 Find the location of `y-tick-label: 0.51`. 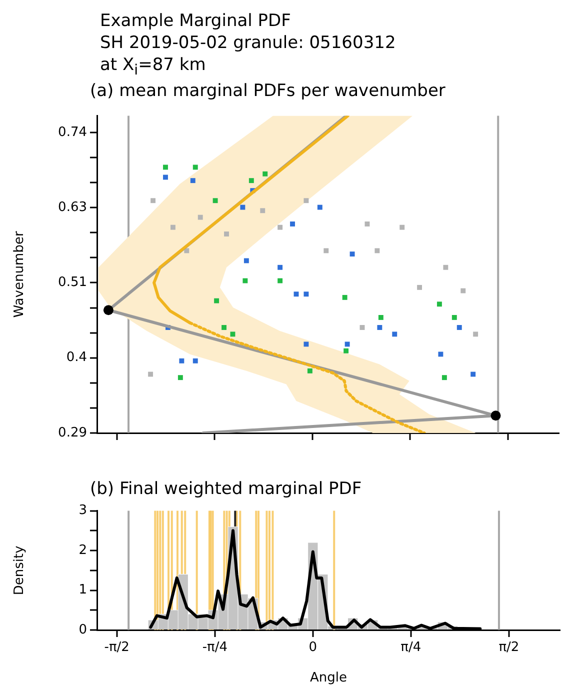

y-tick-label: 0.51 is located at coordinates (72, 282).